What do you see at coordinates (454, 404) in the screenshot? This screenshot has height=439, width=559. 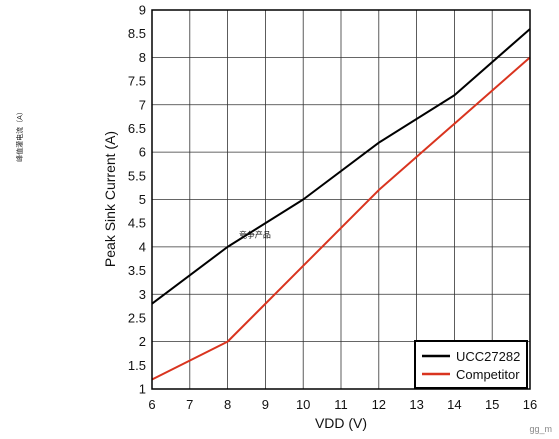 I see `x-tick-label: 14` at bounding box center [454, 404].